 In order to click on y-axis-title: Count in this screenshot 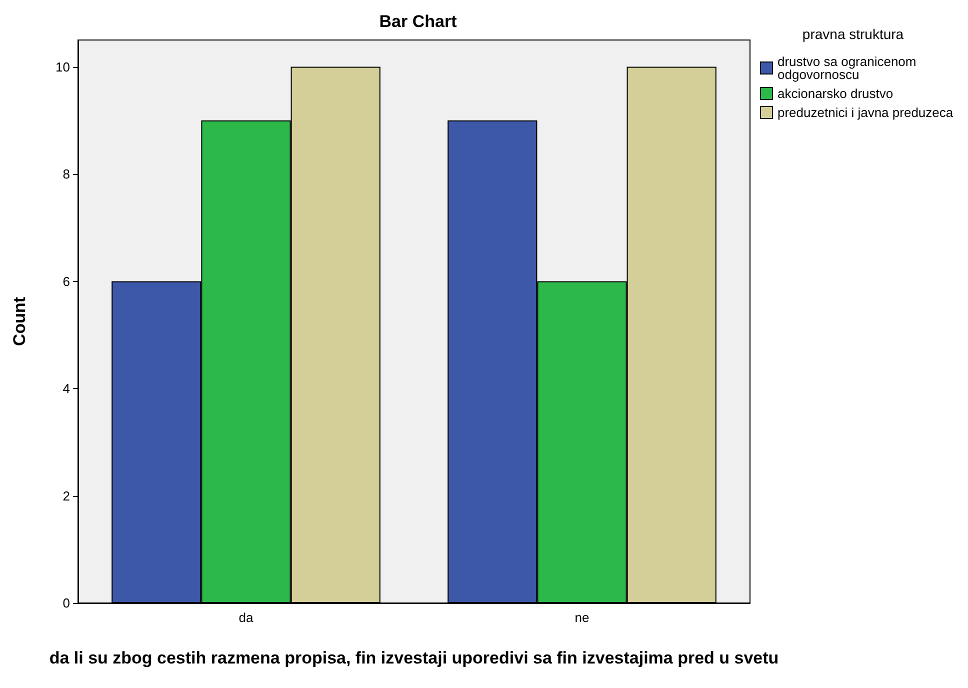, I will do `click(19, 321)`.